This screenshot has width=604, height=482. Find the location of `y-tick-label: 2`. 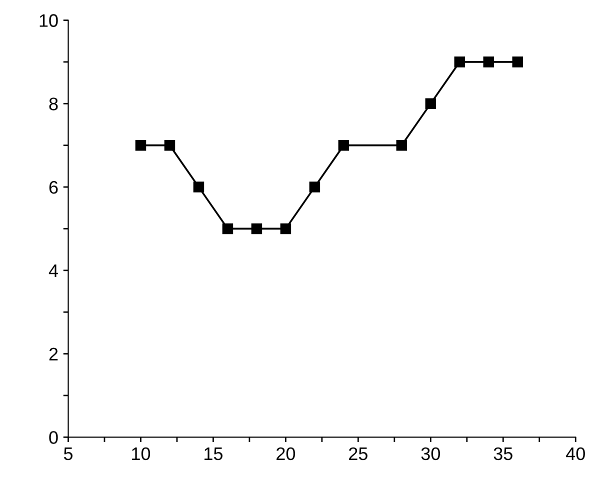

y-tick-label: 2 is located at coordinates (53, 354).